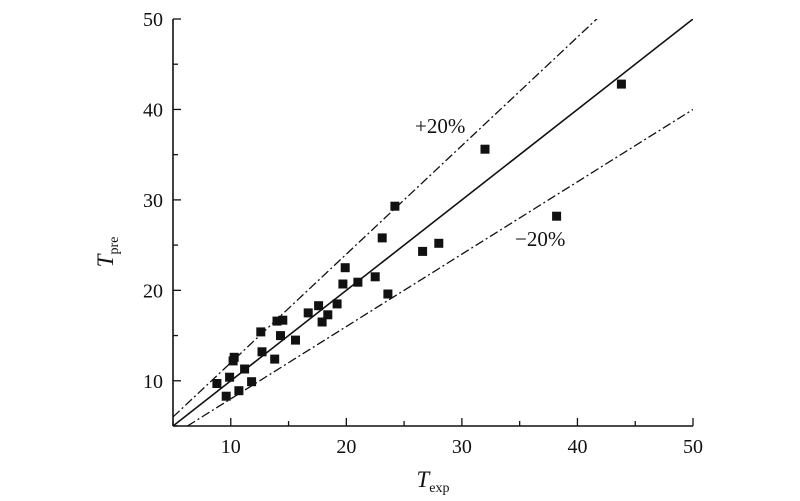  I want to click on x-tick-label: 30, so click(462, 447).